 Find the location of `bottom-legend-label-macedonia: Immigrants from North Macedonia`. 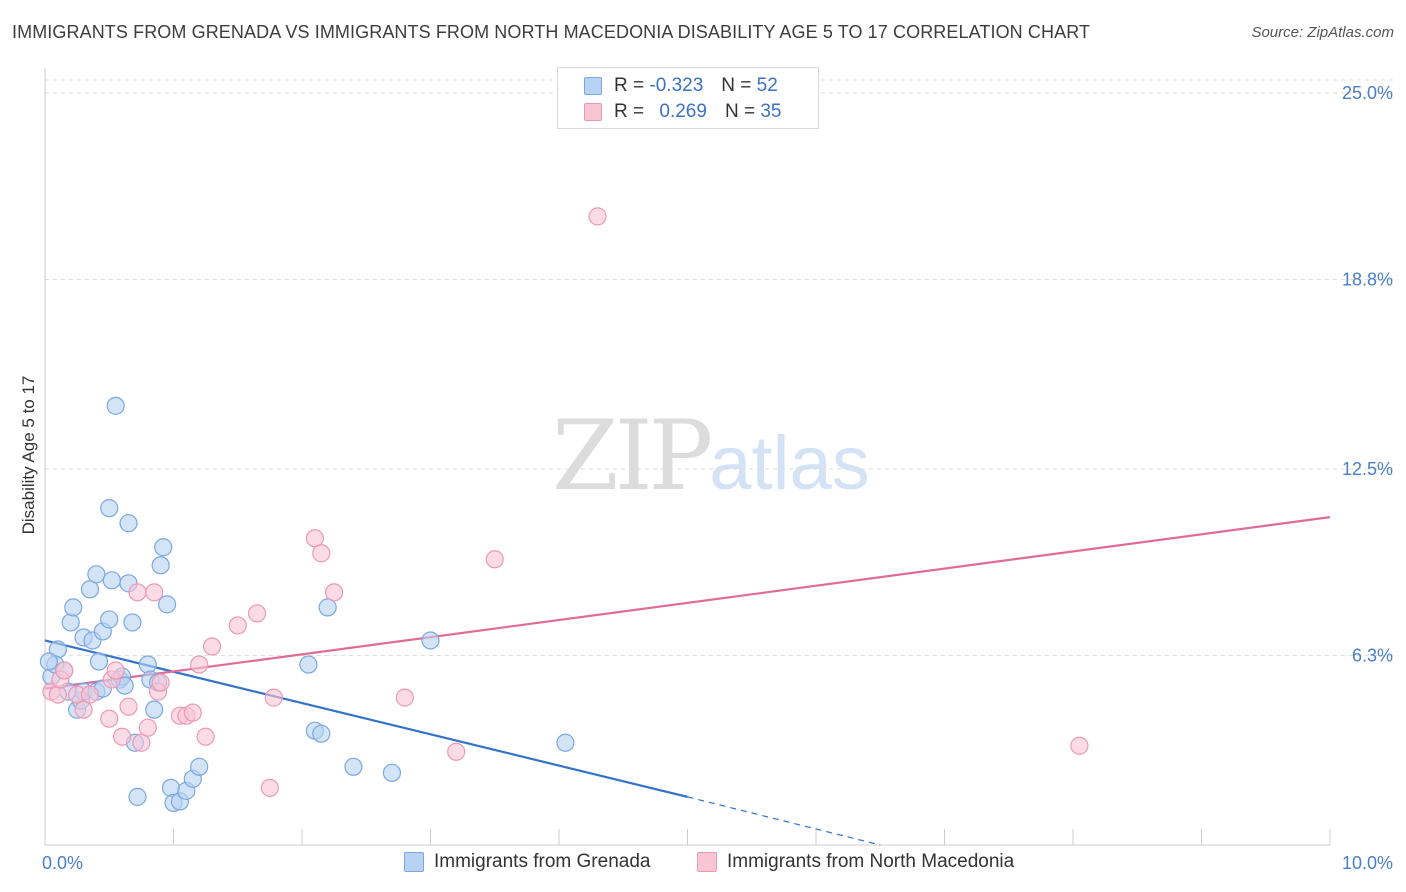

bottom-legend-label-macedonia: Immigrants from North Macedonia is located at coordinates (871, 861).